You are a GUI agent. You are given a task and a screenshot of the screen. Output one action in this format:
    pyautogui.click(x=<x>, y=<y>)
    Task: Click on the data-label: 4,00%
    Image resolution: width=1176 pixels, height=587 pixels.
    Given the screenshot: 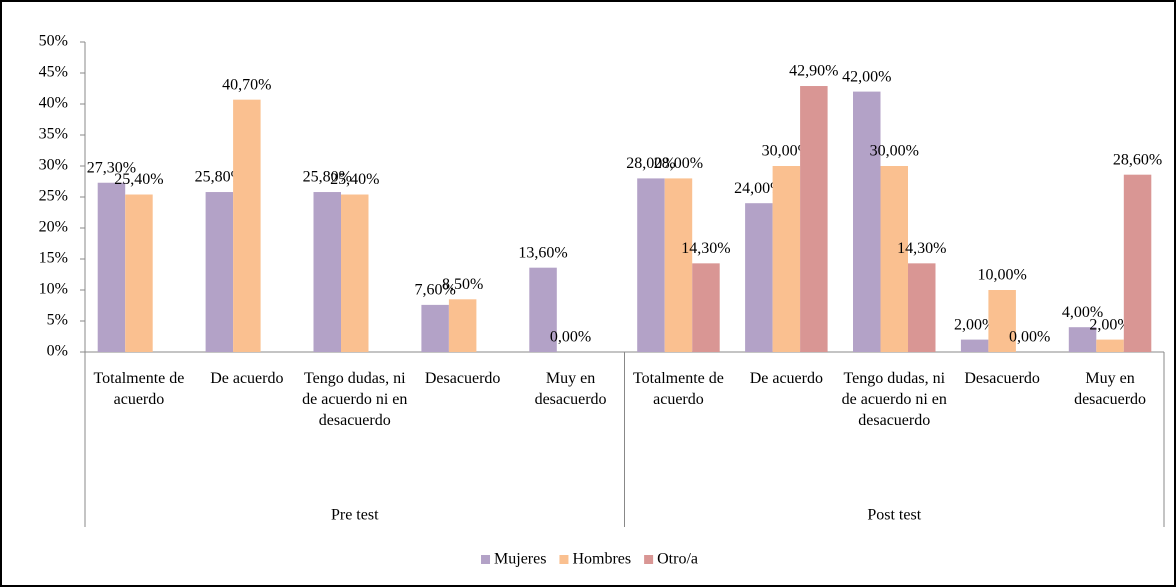 What is the action you would take?
    pyautogui.click(x=1082, y=312)
    